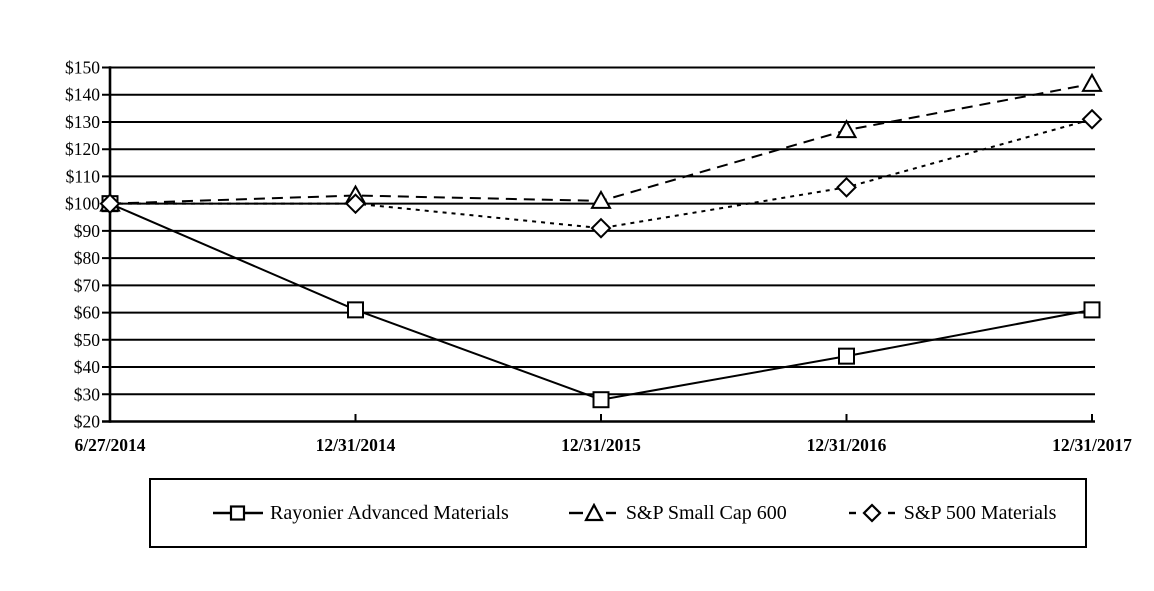 This screenshot has height=591, width=1154. Describe the element at coordinates (356, 445) in the screenshot. I see `x-axis-label: 12/31/2014` at that location.